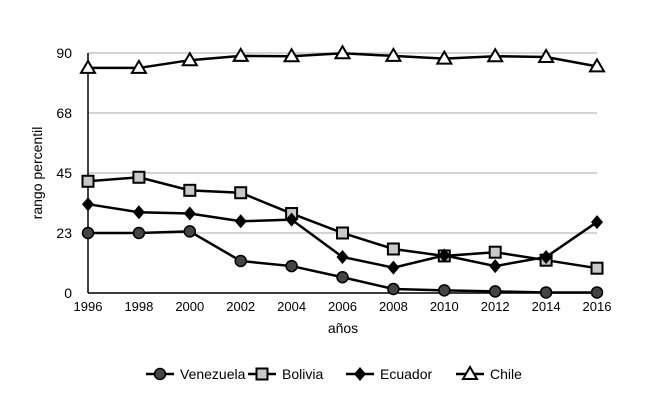 Image resolution: width=650 pixels, height=416 pixels. I want to click on y-axis-label: rango percentil, so click(37, 173).